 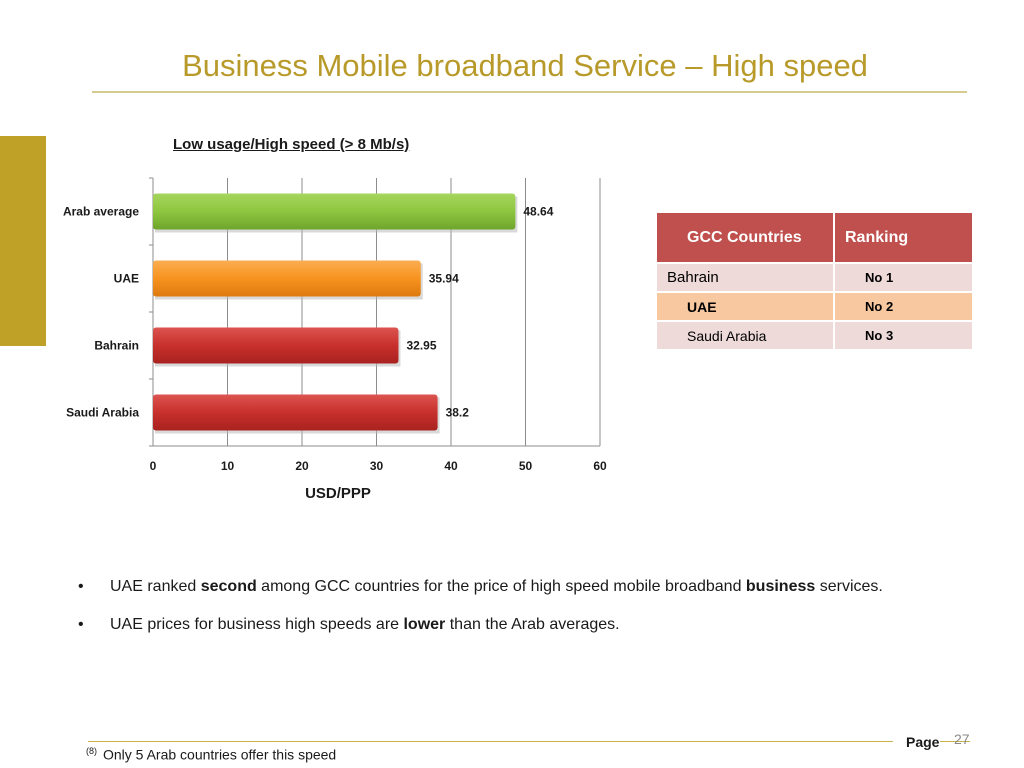 What do you see at coordinates (291, 144) in the screenshot?
I see `chart-title: Low usage/High speed (> 8 Mb/s)` at bounding box center [291, 144].